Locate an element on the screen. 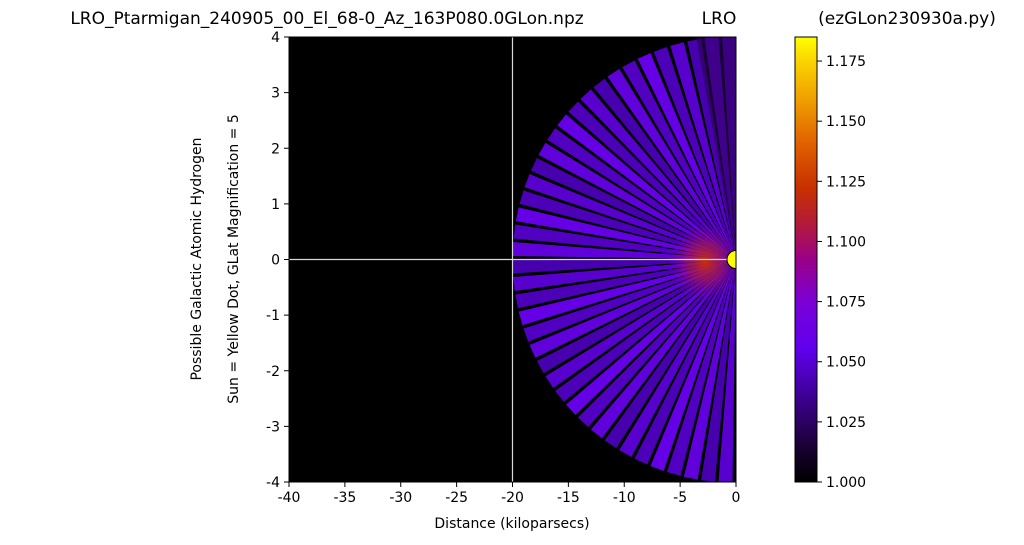 The height and width of the screenshot is (545, 1024). y-tick-label: 2 is located at coordinates (275, 149).